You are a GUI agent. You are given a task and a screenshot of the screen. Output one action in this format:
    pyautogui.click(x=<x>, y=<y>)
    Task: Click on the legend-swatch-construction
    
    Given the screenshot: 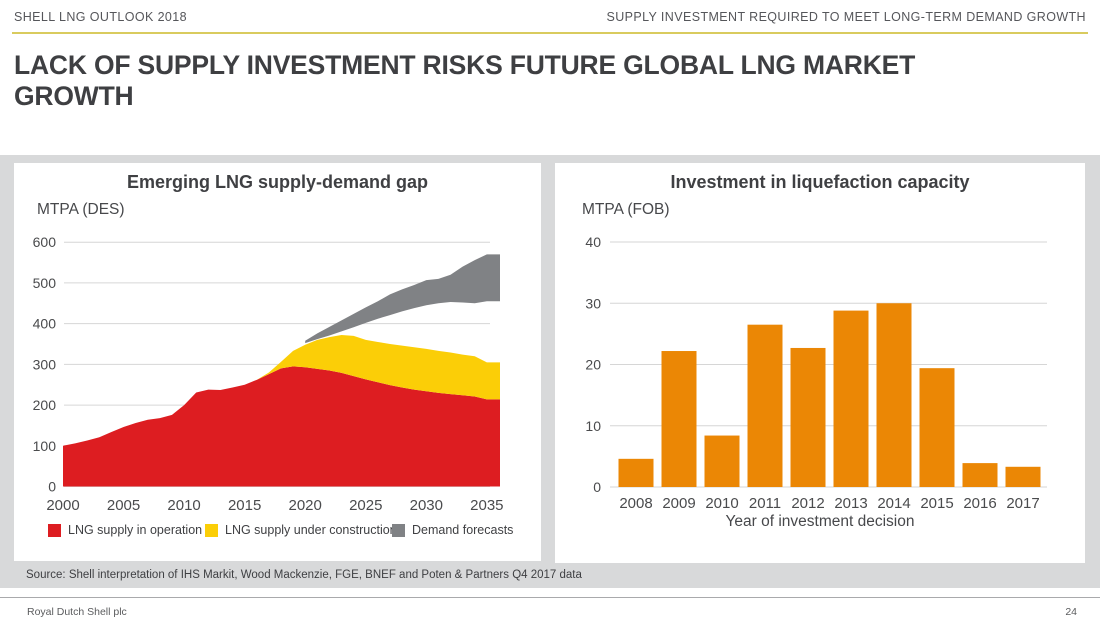 What is the action you would take?
    pyautogui.click(x=211, y=530)
    